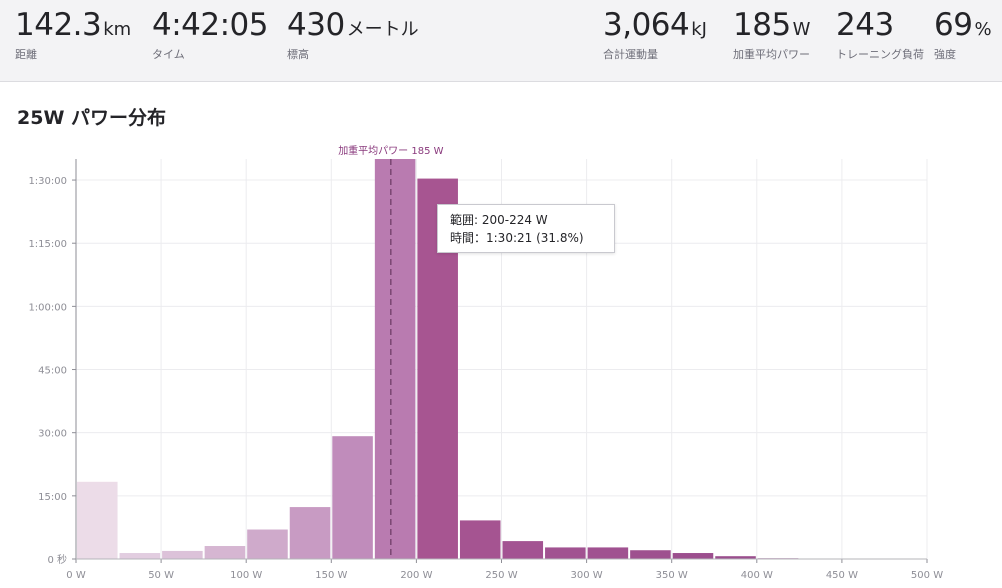 The image size is (1002, 588). Describe the element at coordinates (47, 244) in the screenshot. I see `y-tick-label: 1:15:00` at that location.